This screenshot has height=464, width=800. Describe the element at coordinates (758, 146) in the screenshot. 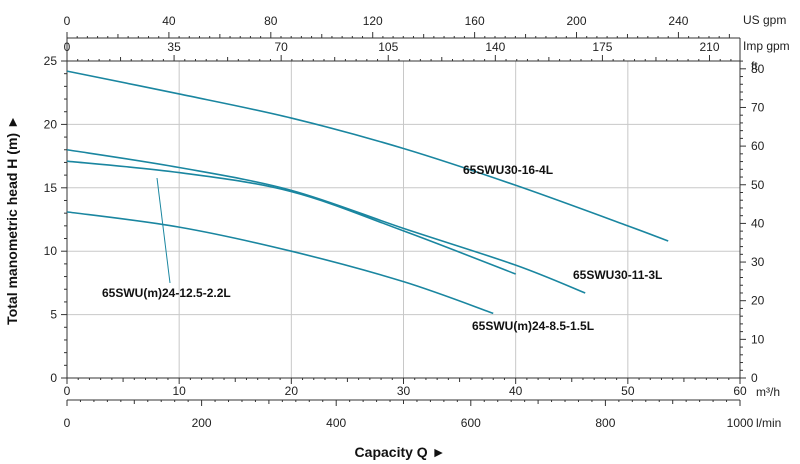

I see `tick-label-h-ft: 60` at that location.